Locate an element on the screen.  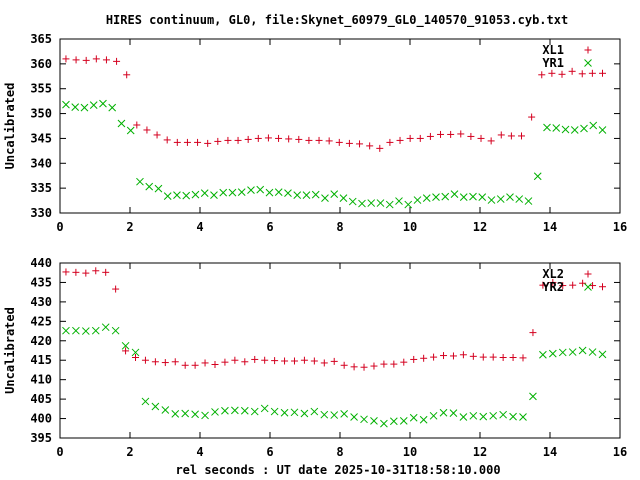
x-tick-label: 4 is located at coordinates (199, 452).